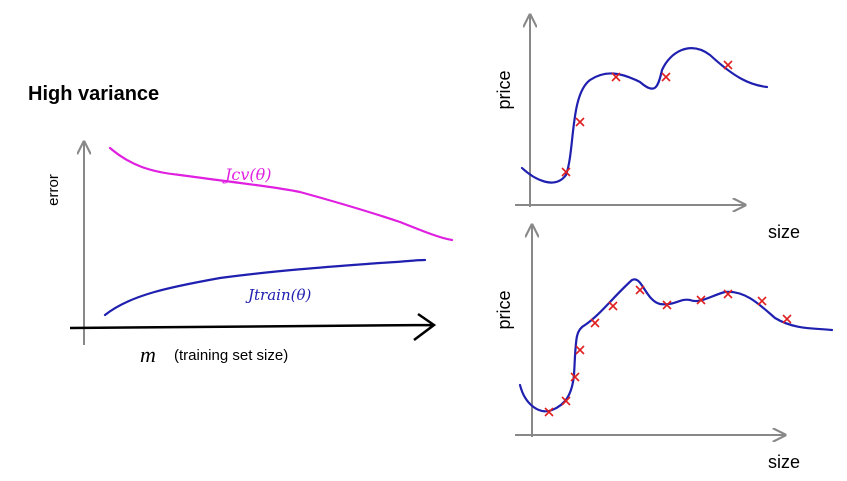 Image resolution: width=847 pixels, height=481 pixels. Describe the element at coordinates (148, 354) in the screenshot. I see `x-symbol: m` at that location.